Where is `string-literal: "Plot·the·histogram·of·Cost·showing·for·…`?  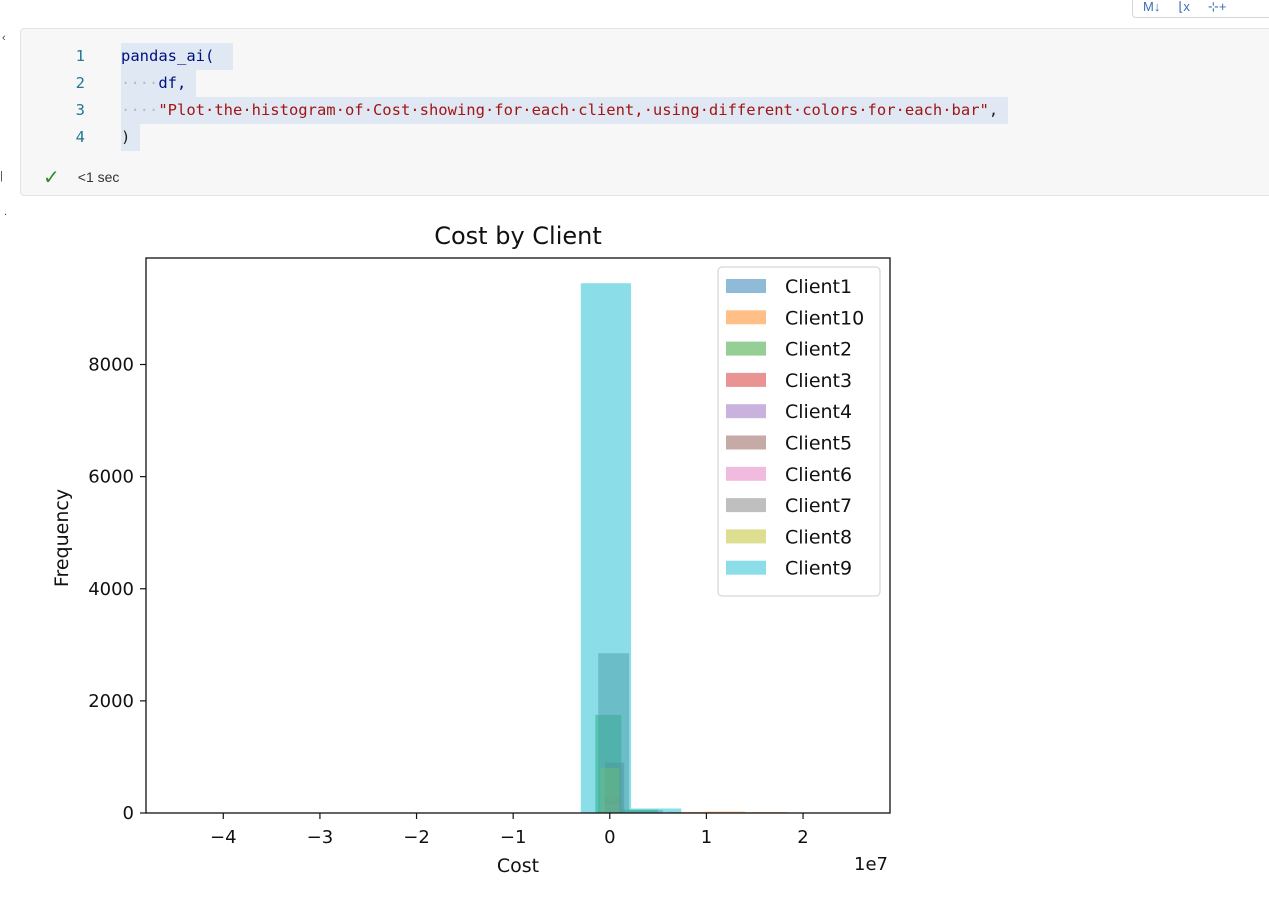 string-literal: "Plot·the·histogram·of·Cost·showing·for·… is located at coordinates (573, 110).